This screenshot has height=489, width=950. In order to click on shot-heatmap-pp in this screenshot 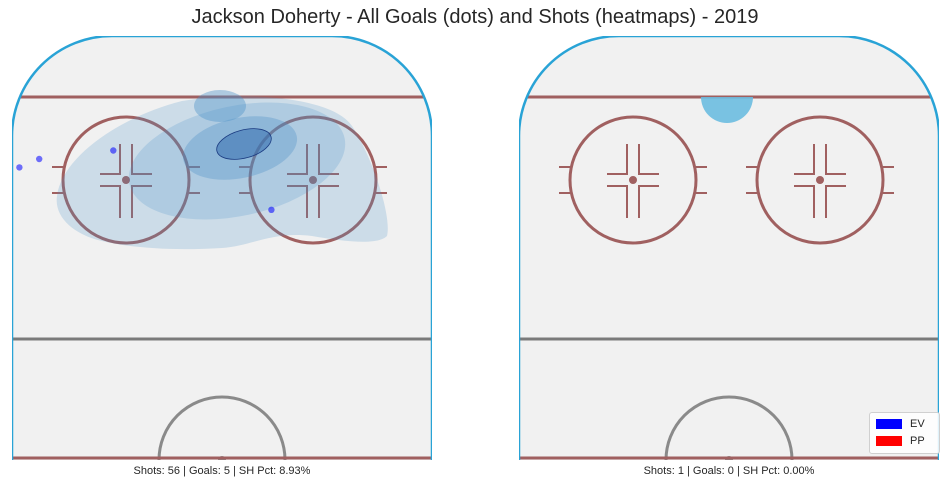, I will do `click(727, 110)`.